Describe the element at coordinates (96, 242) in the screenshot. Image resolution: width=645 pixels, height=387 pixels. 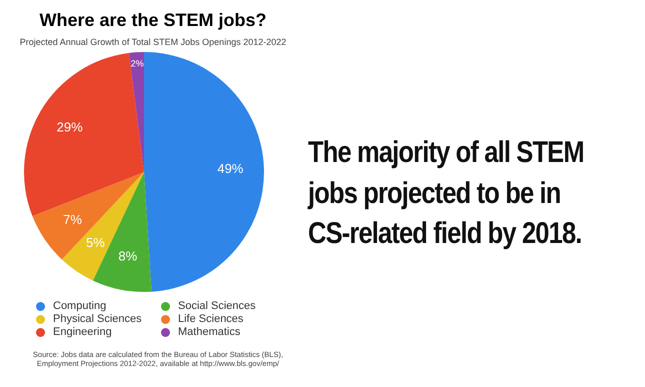
I see `data-label: 5%` at that location.